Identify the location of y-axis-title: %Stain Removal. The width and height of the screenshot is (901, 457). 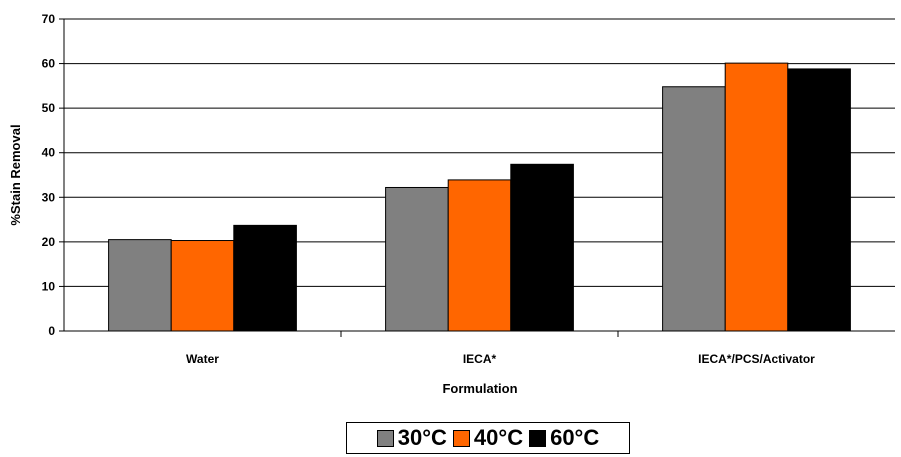
(15, 174).